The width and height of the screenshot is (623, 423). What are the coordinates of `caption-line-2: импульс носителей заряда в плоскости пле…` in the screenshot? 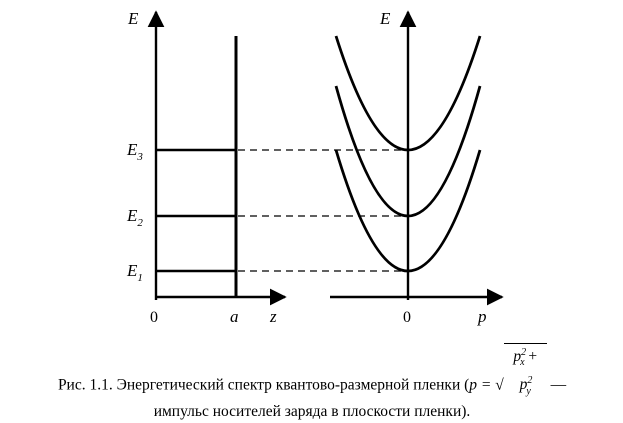 It's located at (312, 411).